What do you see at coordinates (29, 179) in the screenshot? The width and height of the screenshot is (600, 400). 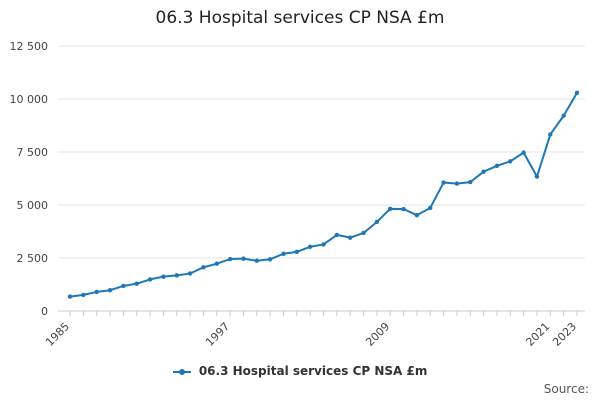 I see `y-axis: 0 2 500 5 000 7 500 10 000 12 500` at bounding box center [29, 179].